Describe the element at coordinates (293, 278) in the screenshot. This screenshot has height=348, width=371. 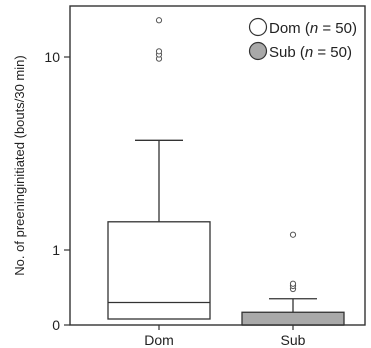
I see `box-sub` at that location.